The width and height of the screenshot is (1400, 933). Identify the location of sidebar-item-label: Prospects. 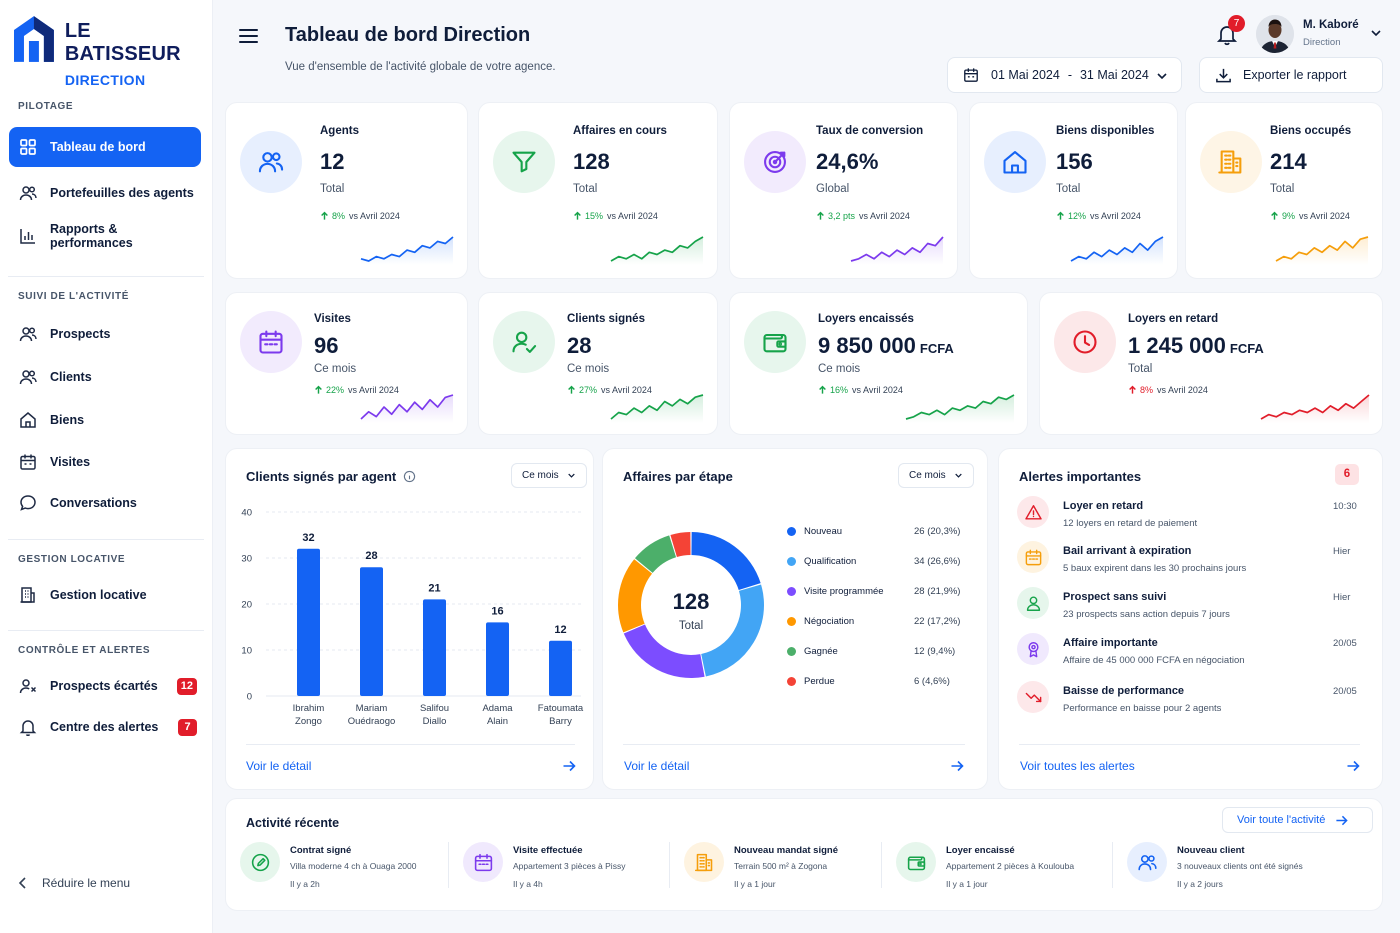
(80, 334).